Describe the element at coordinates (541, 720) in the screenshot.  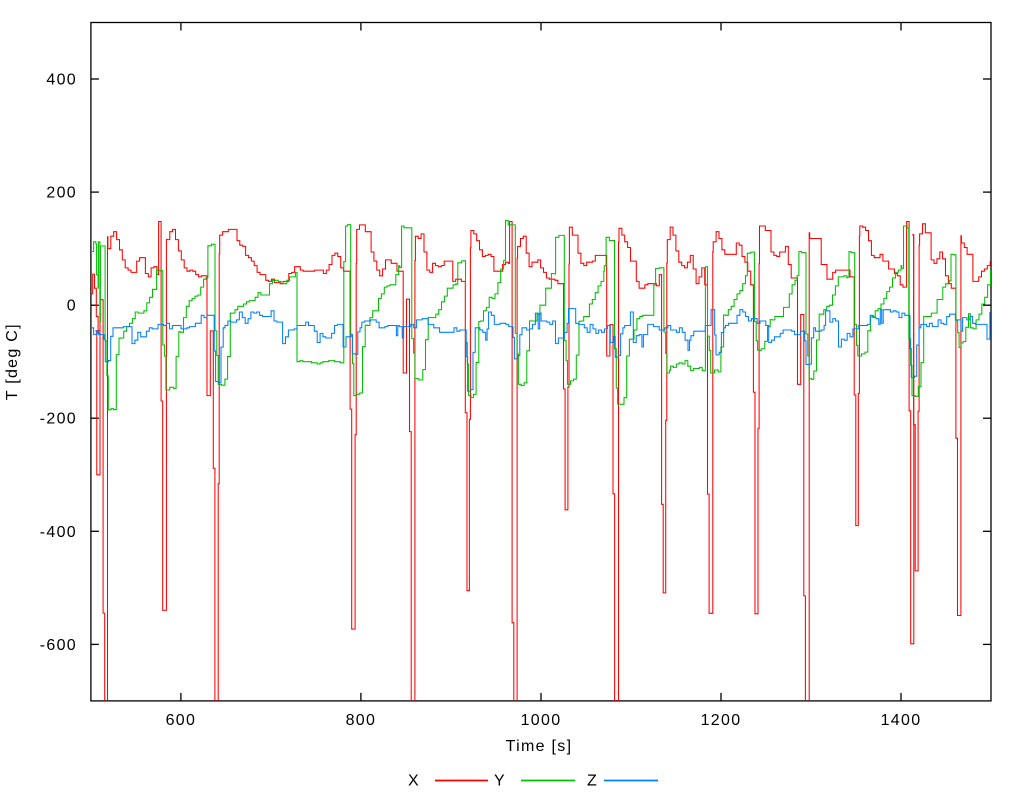
I see `svg-text: 1000` at that location.